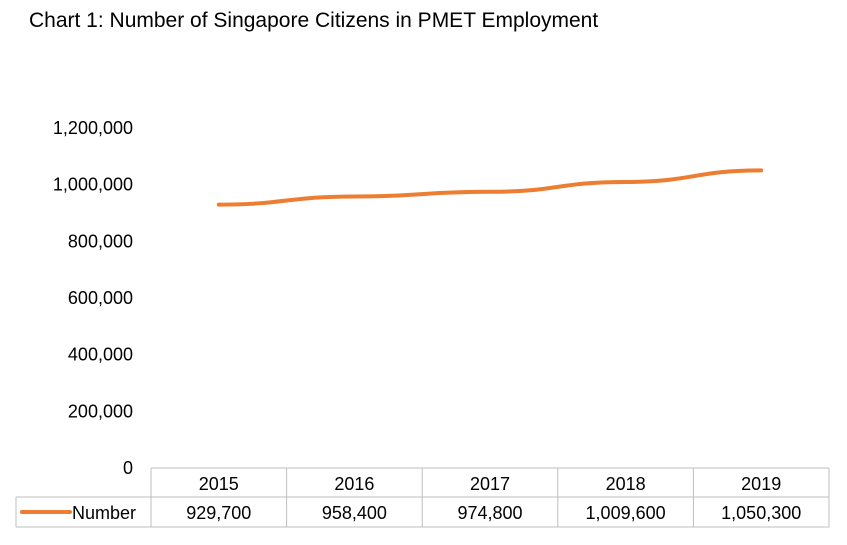  What do you see at coordinates (100, 411) in the screenshot?
I see `y-tick-label: 200,000` at bounding box center [100, 411].